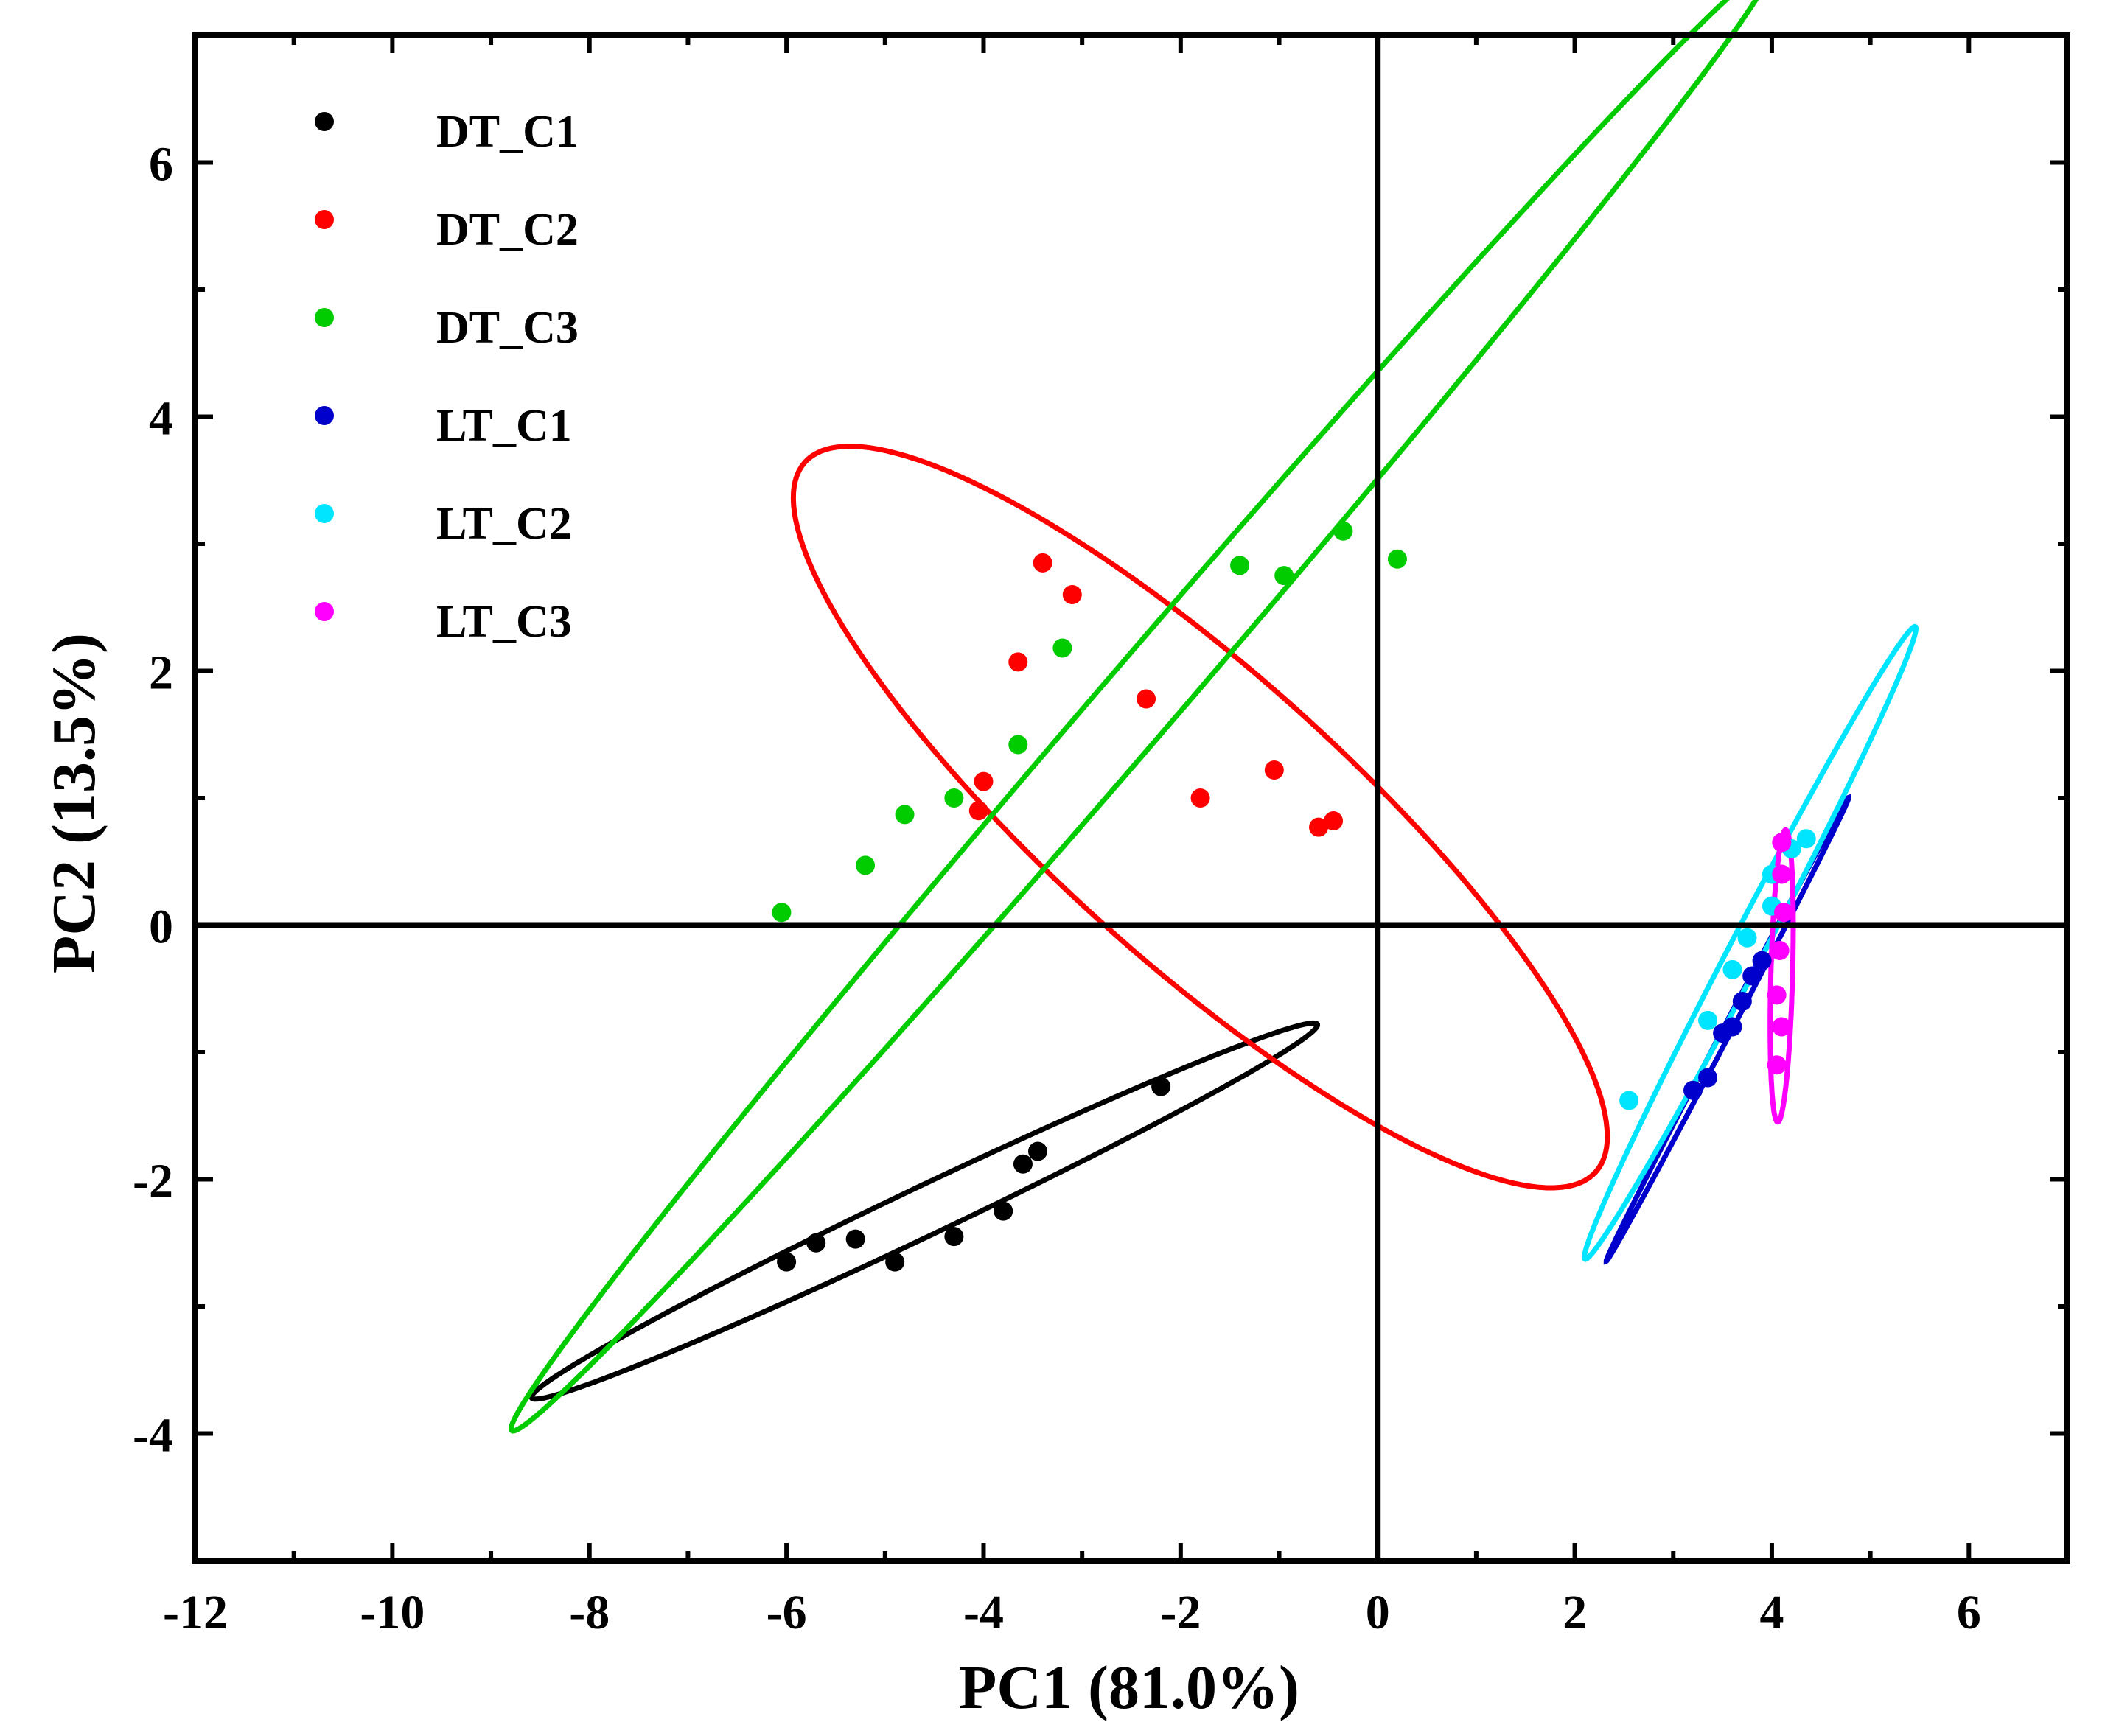 The height and width of the screenshot is (1736, 2105). I want to click on x-tick-label: -8, so click(589, 1612).